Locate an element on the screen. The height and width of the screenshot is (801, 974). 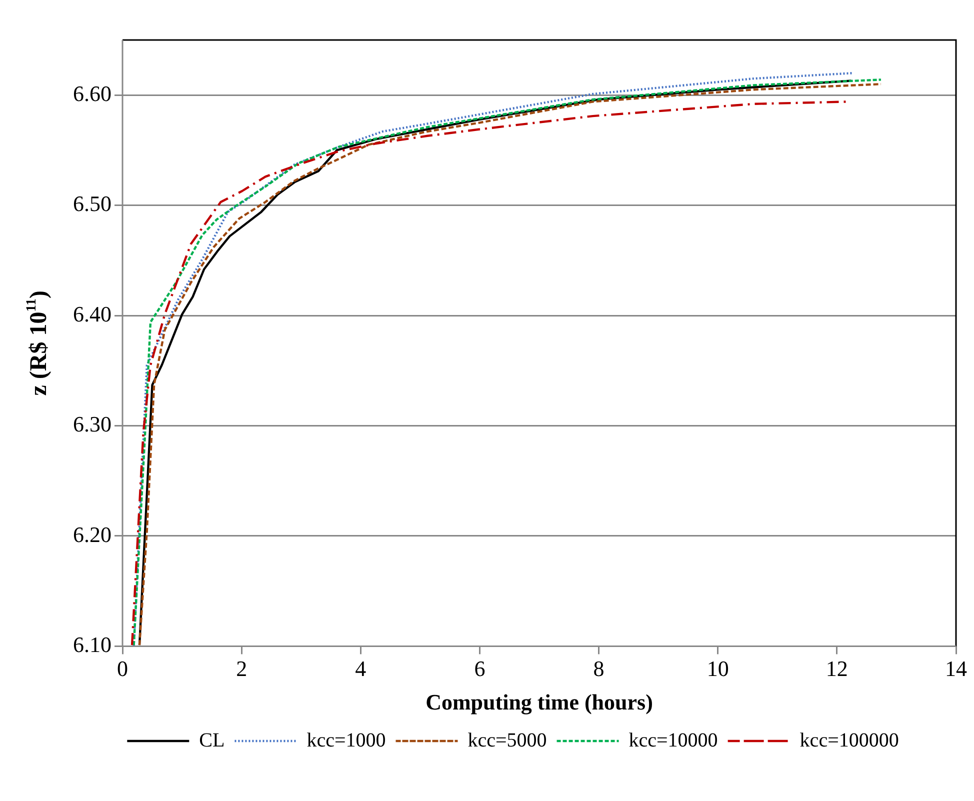
x-tick-label: 12 is located at coordinates (837, 669).